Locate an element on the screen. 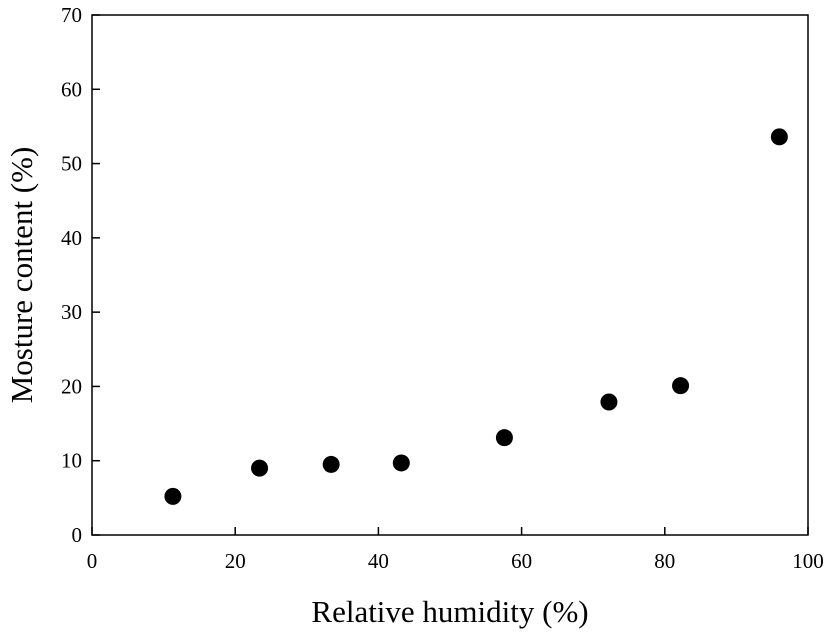  y-tick-label: 70 is located at coordinates (71, 15).